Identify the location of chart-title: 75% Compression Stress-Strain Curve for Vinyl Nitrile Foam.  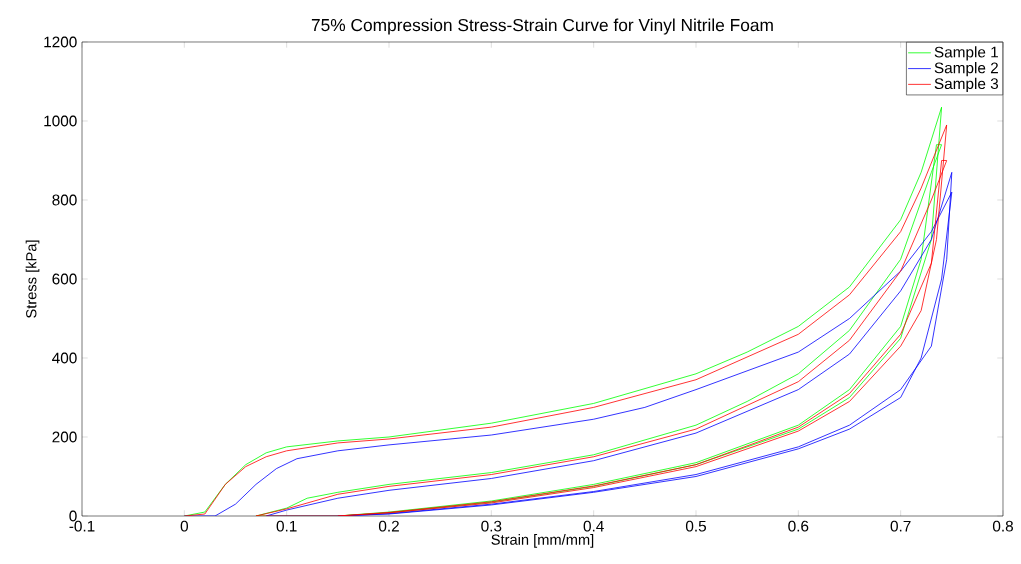
(542, 26).